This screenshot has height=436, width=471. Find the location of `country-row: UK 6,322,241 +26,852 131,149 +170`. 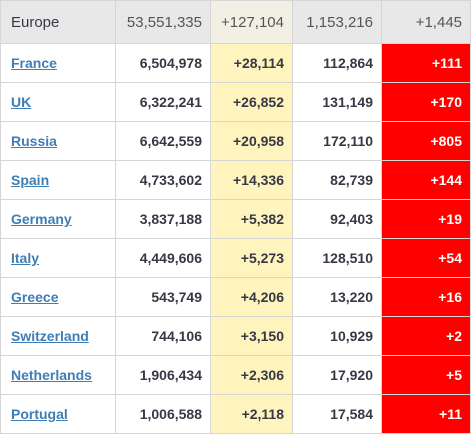

country-row: UK 6,322,241 +26,852 131,149 +170 is located at coordinates (235, 102).